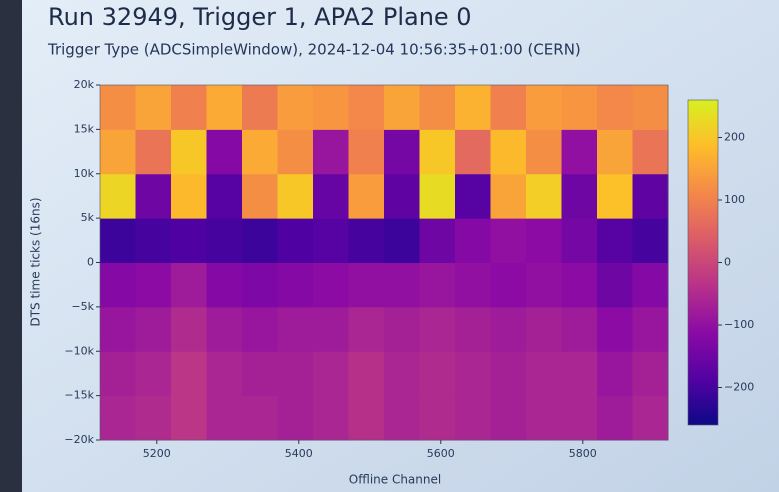 Image resolution: width=779 pixels, height=492 pixels. I want to click on x-tick-label: 5200, so click(157, 453).